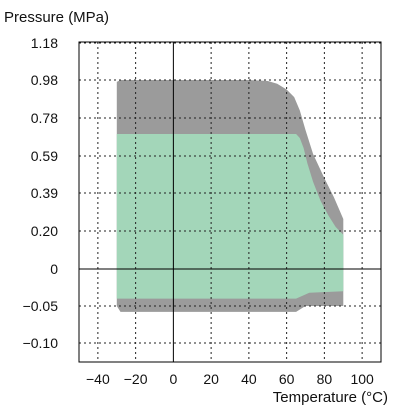  I want to click on y-tick-label: 0.20, so click(44, 231).